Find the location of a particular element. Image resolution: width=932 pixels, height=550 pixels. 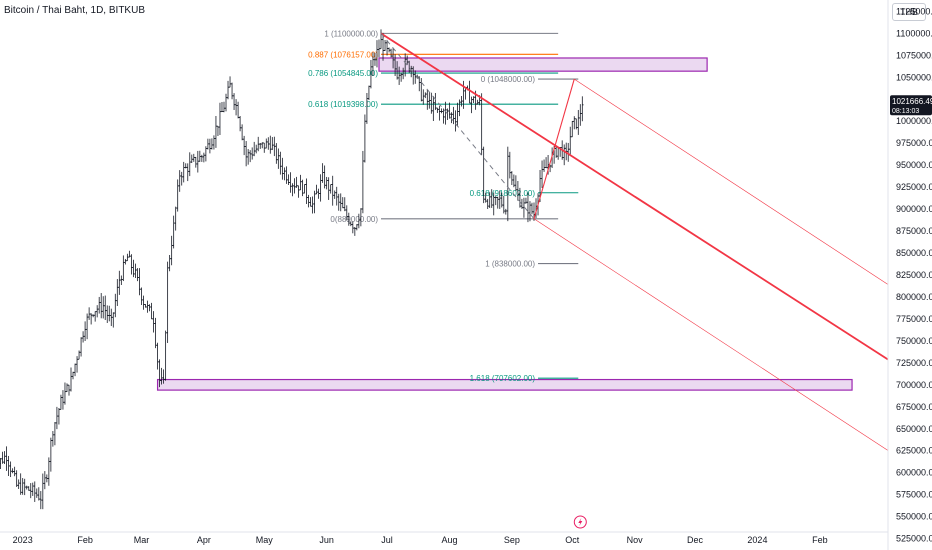

currency-selector: THB is located at coordinates (909, 12).